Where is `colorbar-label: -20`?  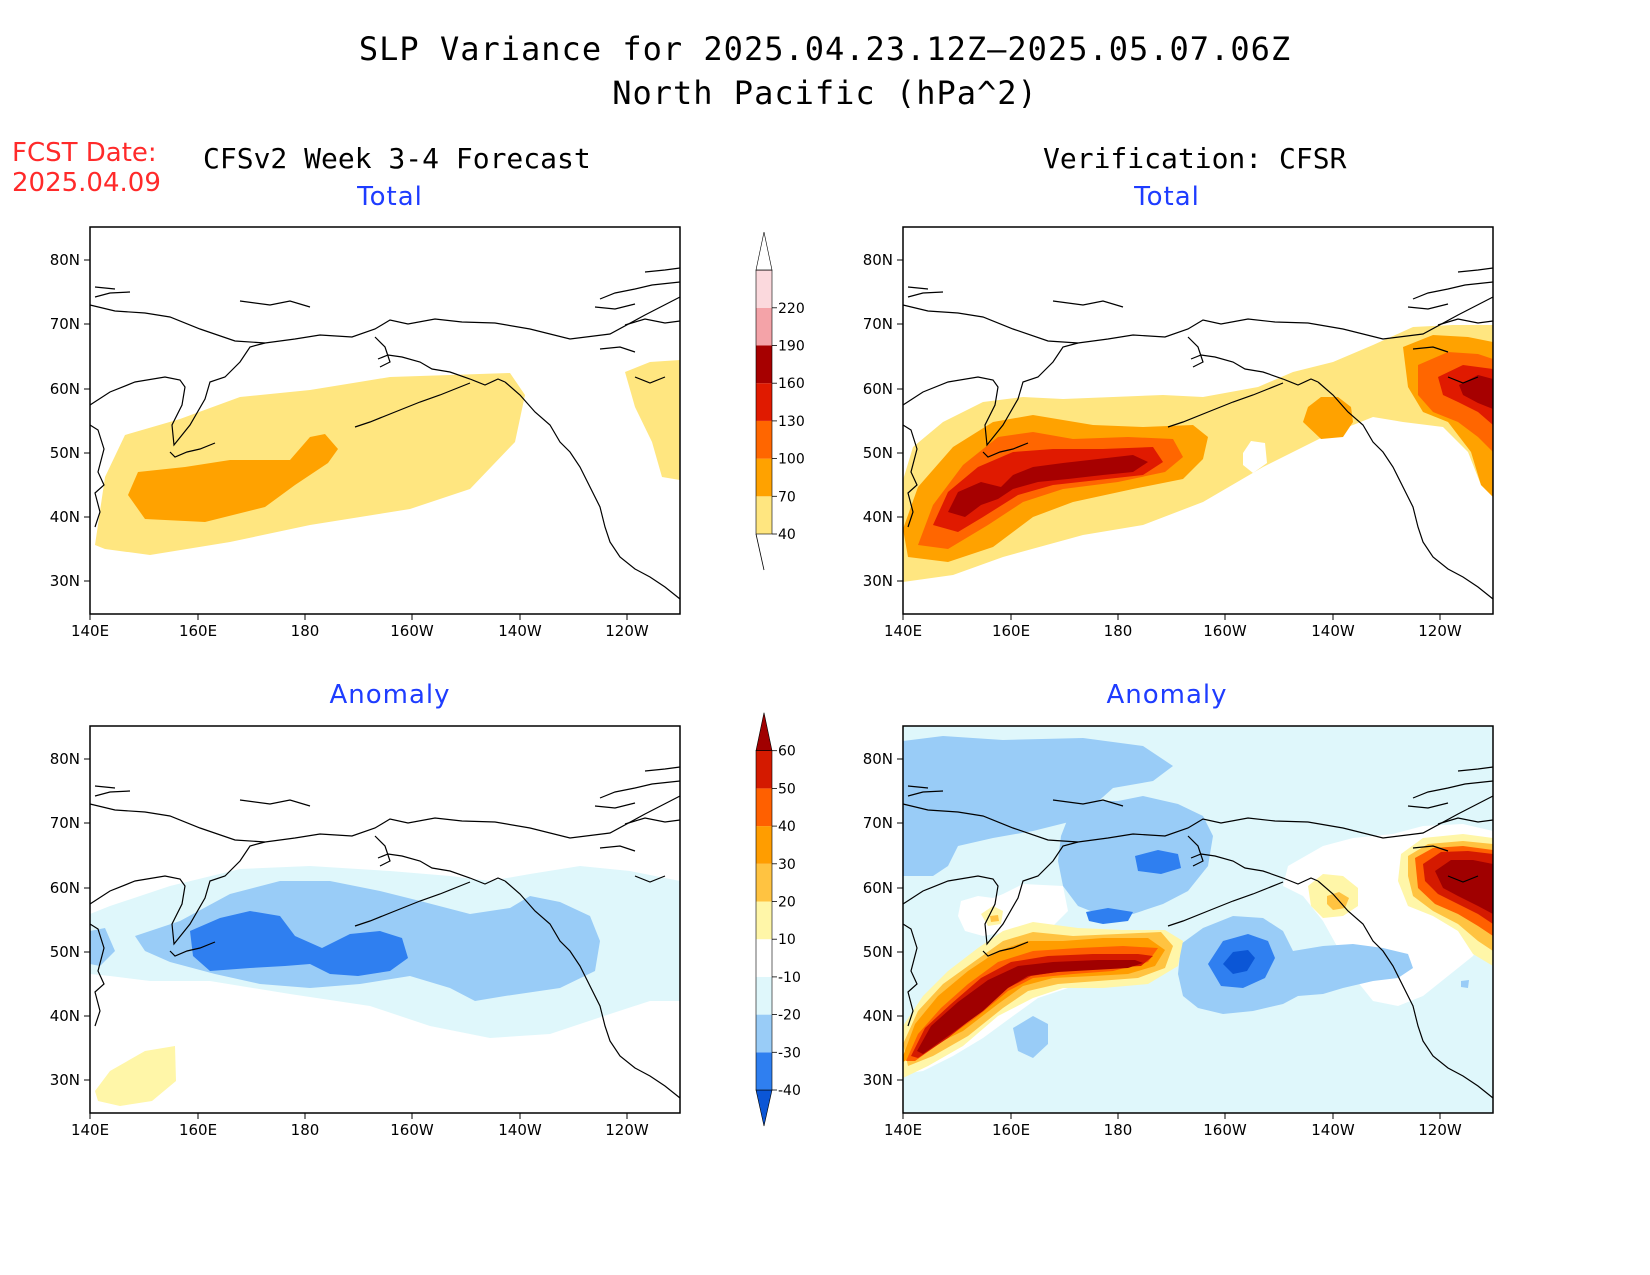
colorbar-label: -20 is located at coordinates (789, 1016).